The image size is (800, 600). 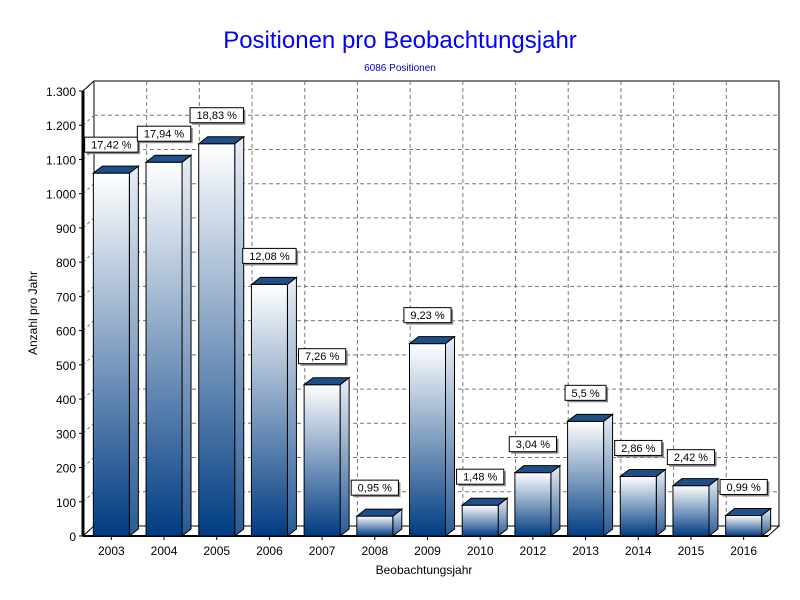 I want to click on data-label: 0,99 %, so click(x=744, y=488).